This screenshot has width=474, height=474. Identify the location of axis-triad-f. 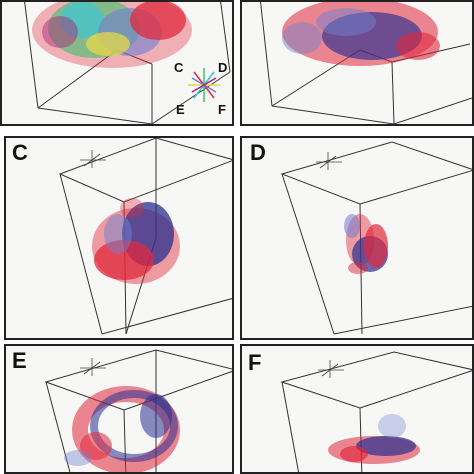
(331, 369).